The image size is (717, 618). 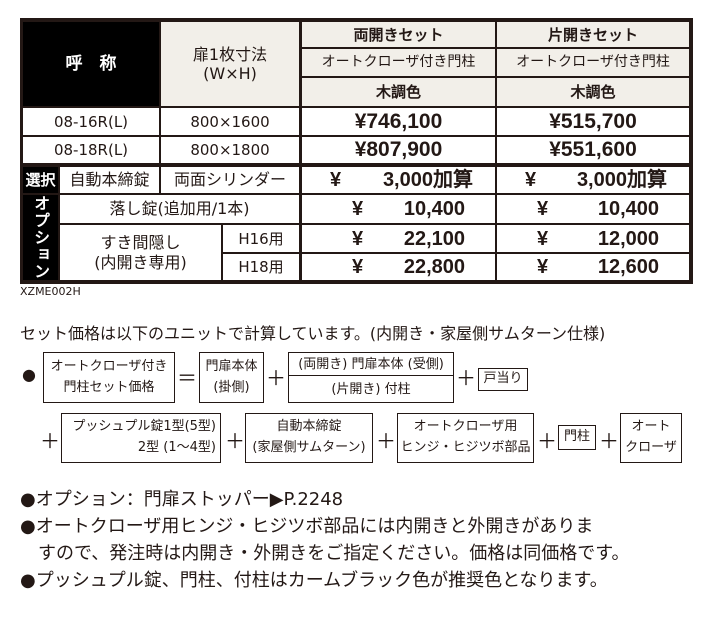 What do you see at coordinates (141, 438) in the screenshot?
I see `box-push-pull: プッシュプル錠1型(5型) 2型 (1～4型)` at bounding box center [141, 438].